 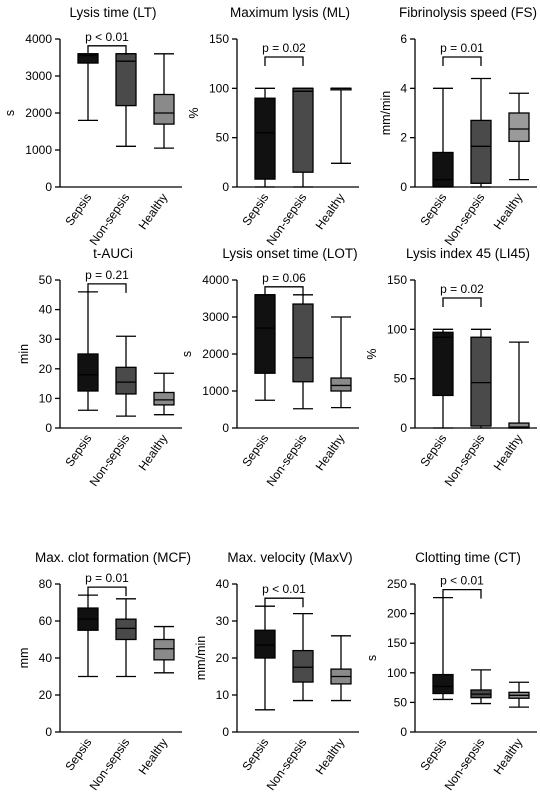 I want to click on chart-title: Maximum lysis (ML), so click(x=290, y=12).